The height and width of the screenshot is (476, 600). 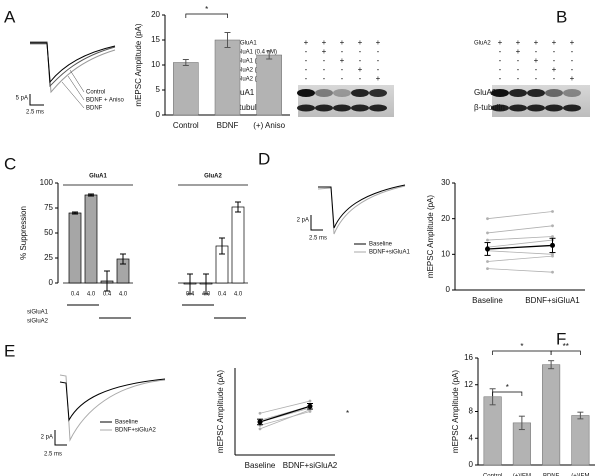 What do you see at coordinates (138, 64) in the screenshot?
I see `y-axis-label: mEPSC Amplitude (pA)` at bounding box center [138, 64].